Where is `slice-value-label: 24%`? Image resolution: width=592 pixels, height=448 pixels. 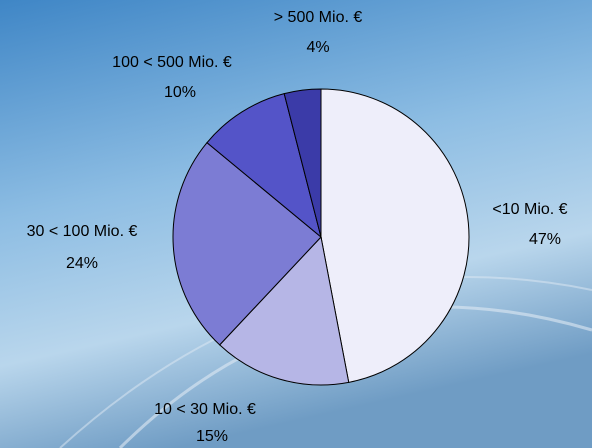
slice-value-label: 24% is located at coordinates (82, 263).